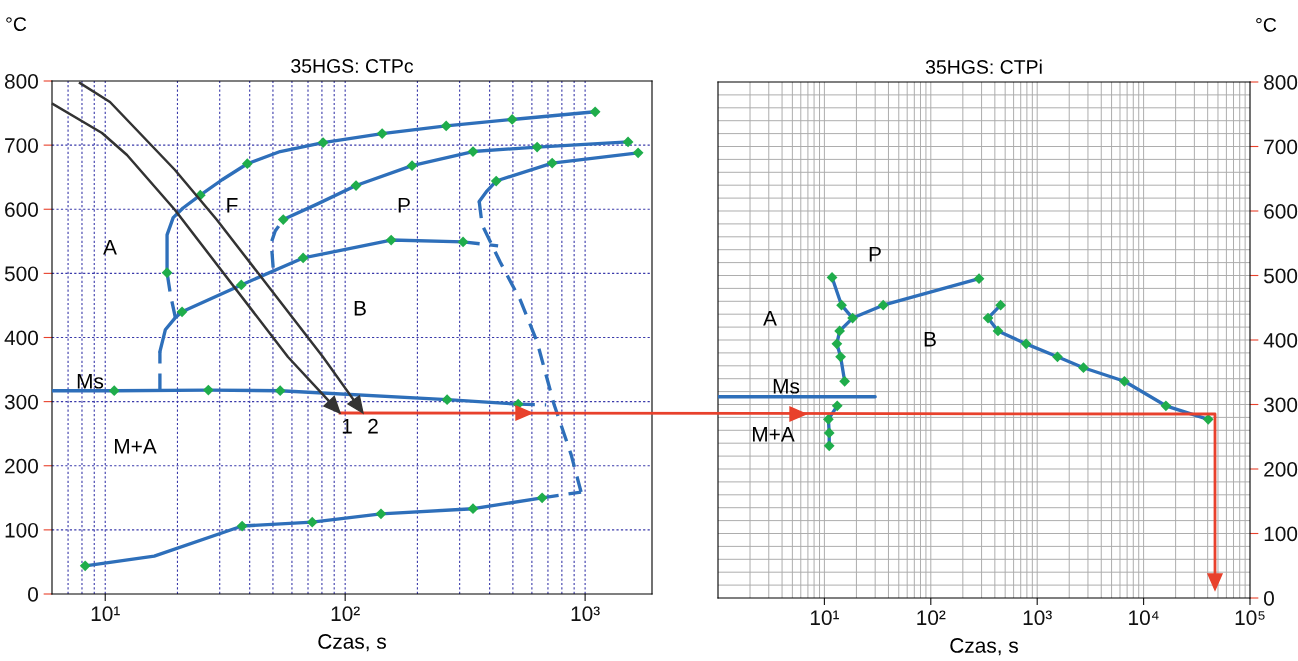  Describe the element at coordinates (352, 66) in the screenshot. I see `chart-title: 35HGS: CTPc` at that location.